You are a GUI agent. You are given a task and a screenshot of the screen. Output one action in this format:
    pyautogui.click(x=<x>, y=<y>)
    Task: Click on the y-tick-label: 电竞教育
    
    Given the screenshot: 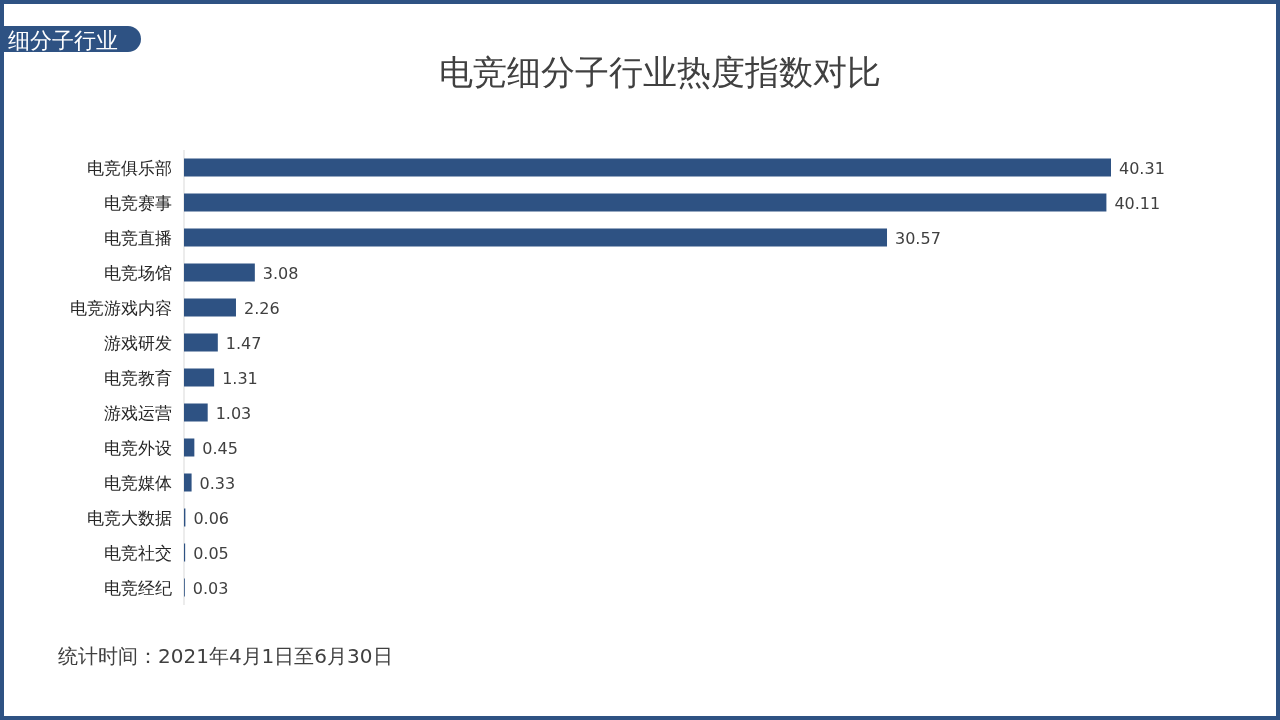 What is the action you would take?
    pyautogui.click(x=138, y=377)
    